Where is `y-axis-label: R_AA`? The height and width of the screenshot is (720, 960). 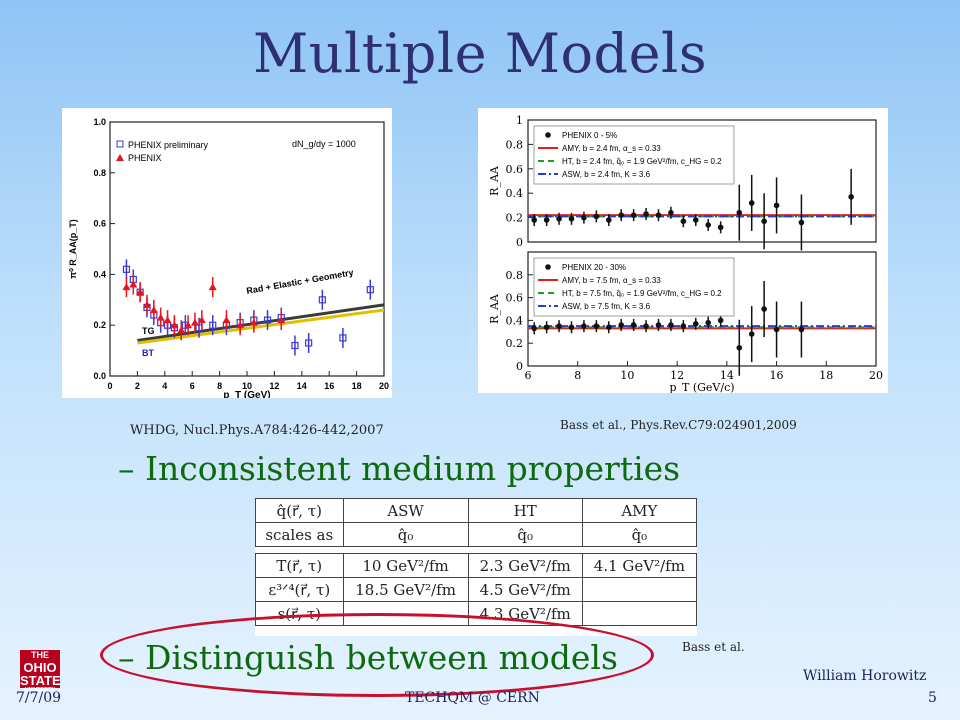 y-axis-label: R_AA is located at coordinates (494, 308).